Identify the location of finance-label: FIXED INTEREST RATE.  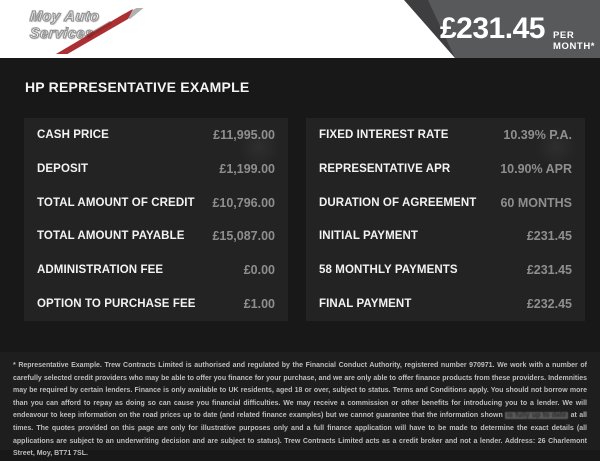
(384, 134).